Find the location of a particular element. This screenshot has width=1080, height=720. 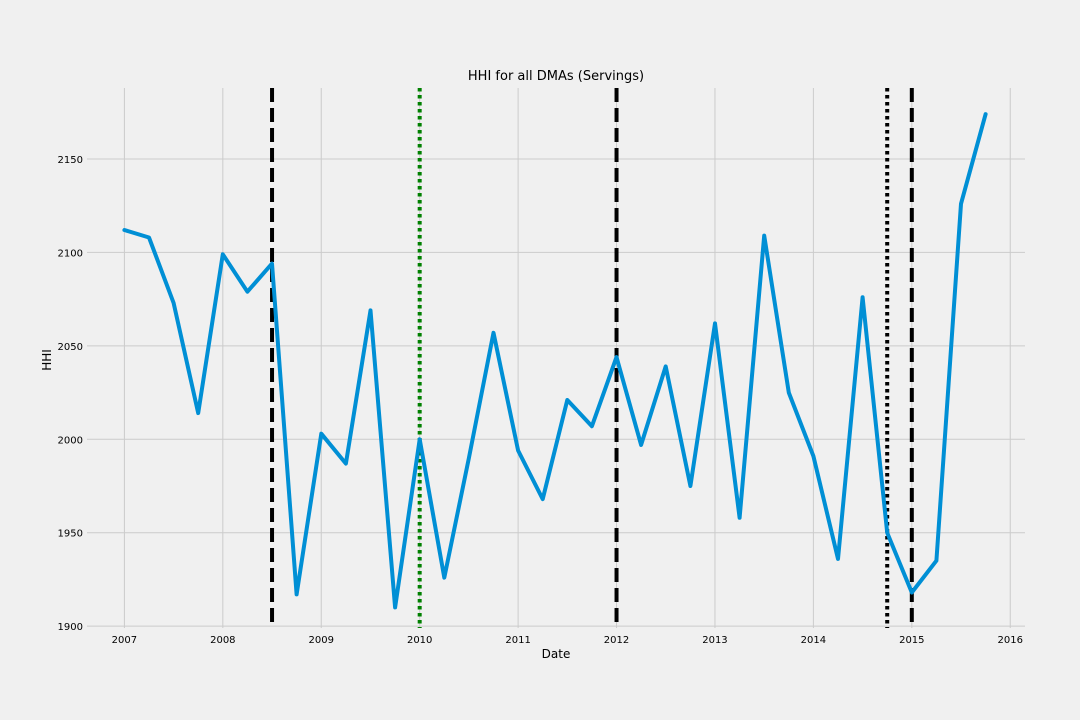

x-tick-label: 2008 is located at coordinates (222, 640).